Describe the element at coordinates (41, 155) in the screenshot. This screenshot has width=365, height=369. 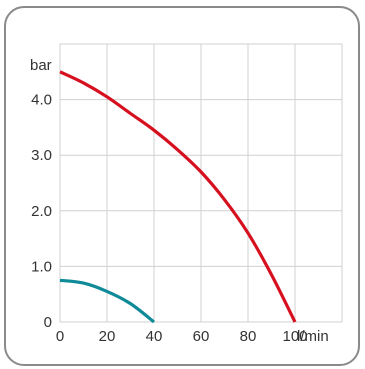
I see `y-tick-label: 3.0` at that location.